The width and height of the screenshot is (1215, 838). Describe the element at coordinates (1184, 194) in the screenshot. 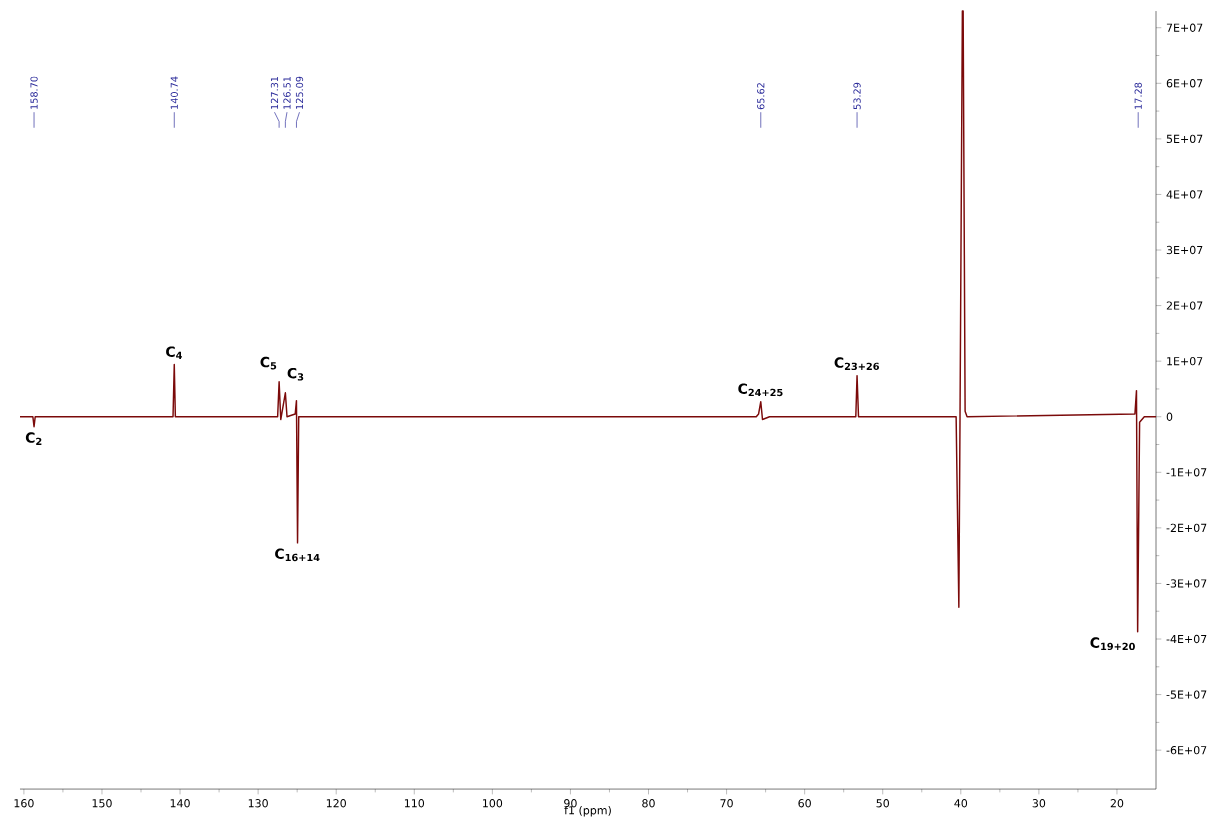

I see `y-tick-label: 4E+07` at that location.